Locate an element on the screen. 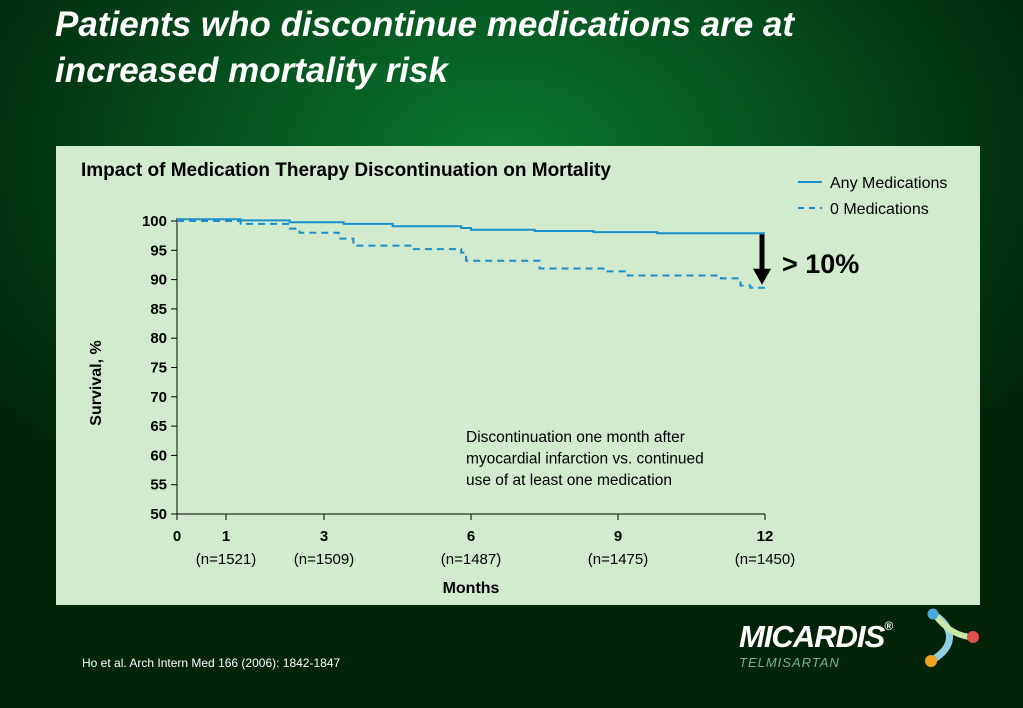 The image size is (1023, 708). y-tick-label: 60 is located at coordinates (158, 455).